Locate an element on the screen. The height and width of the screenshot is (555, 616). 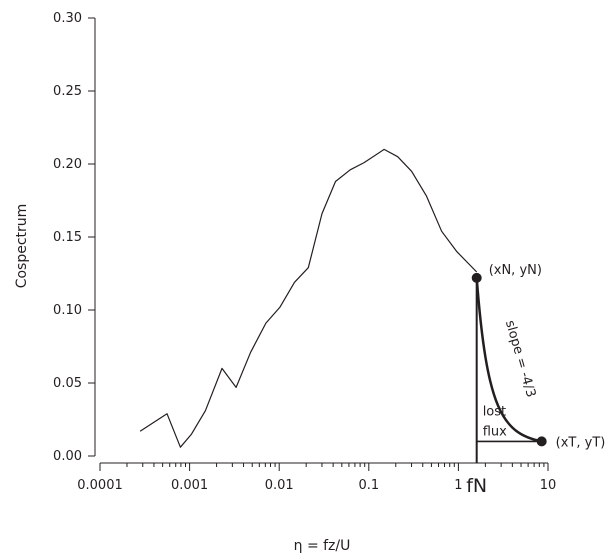
fn-label: fN is located at coordinates (476, 486).